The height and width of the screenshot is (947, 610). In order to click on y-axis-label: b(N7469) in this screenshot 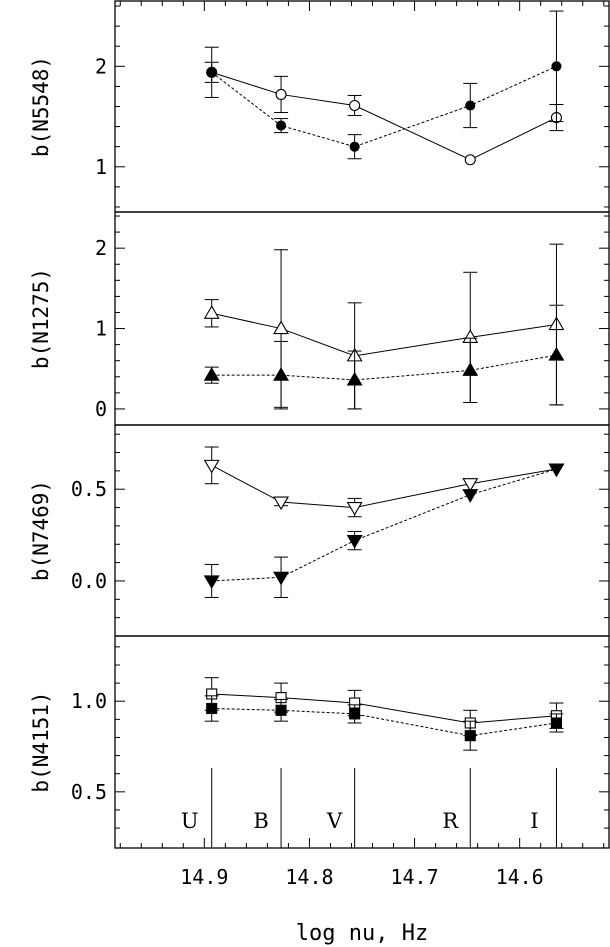, I will do `click(41, 530)`.